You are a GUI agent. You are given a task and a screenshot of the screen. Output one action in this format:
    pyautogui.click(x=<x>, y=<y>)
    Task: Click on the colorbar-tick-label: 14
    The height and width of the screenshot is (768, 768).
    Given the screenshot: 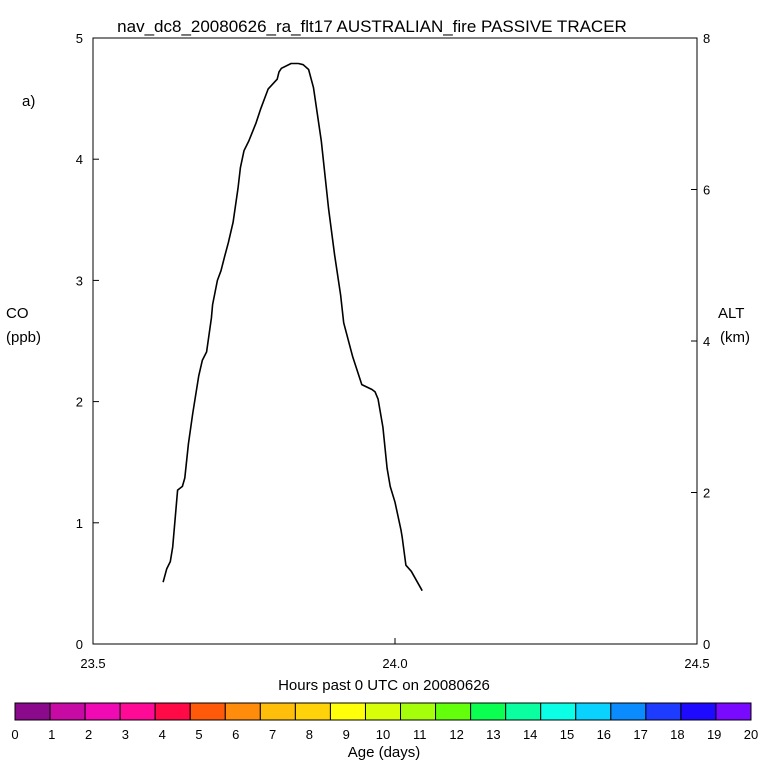 What is the action you would take?
    pyautogui.click(x=530, y=734)
    